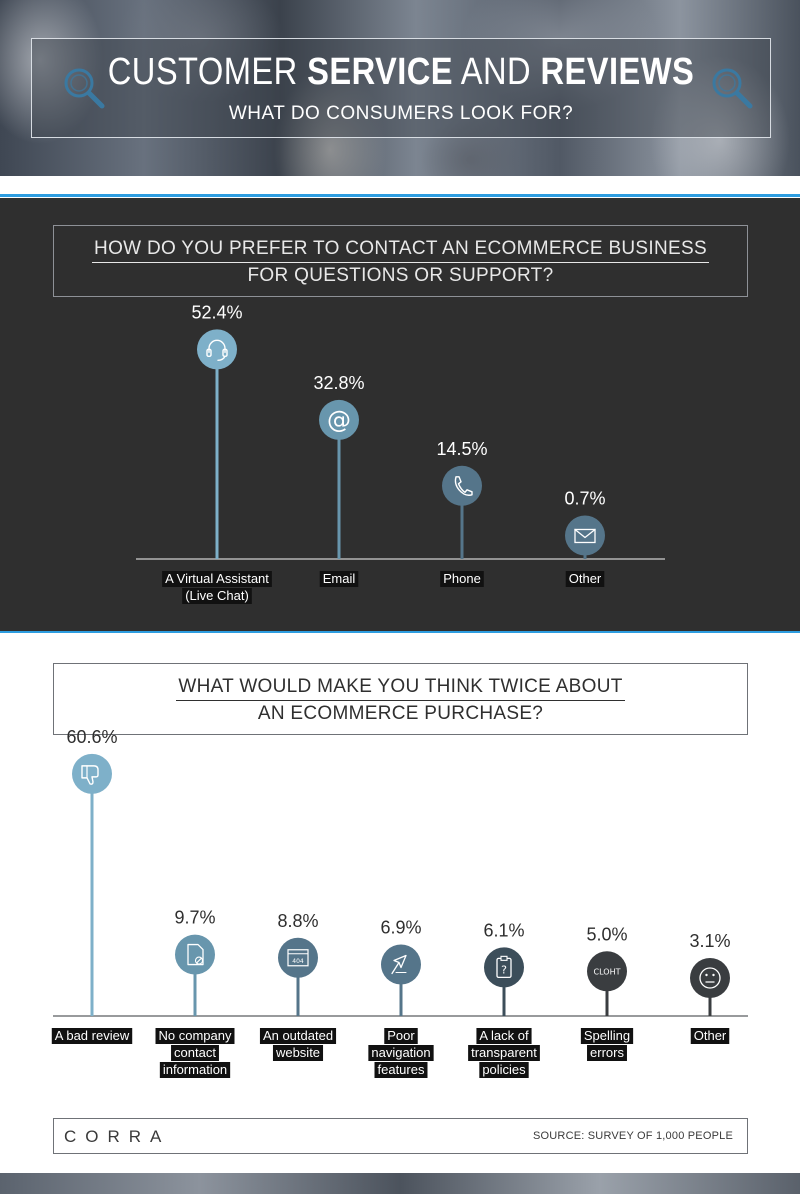  I want to click on category-label-text: A lack of, so click(504, 1035).